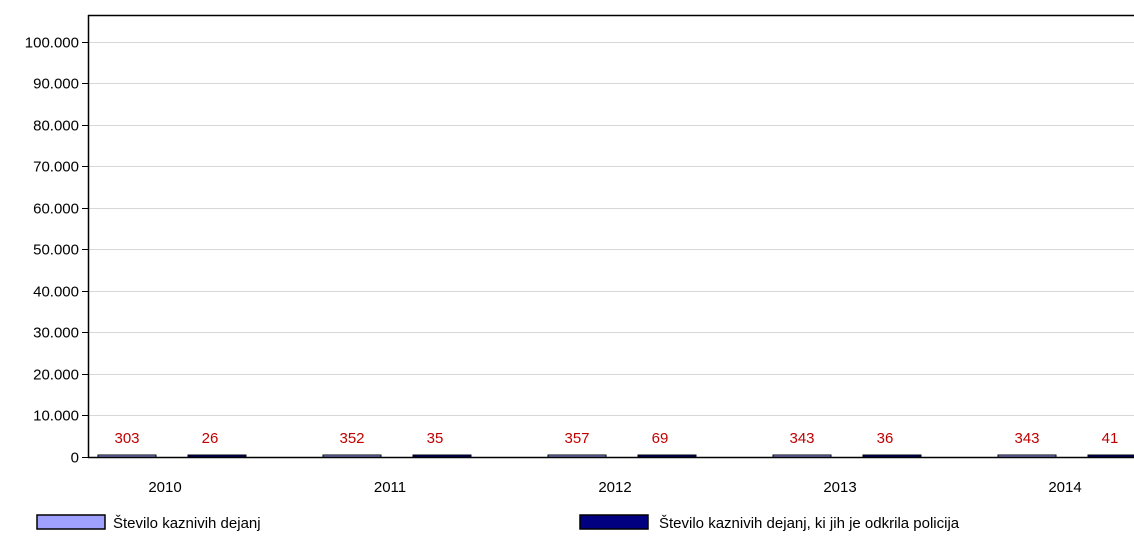 Image resolution: width=1134 pixels, height=539 pixels. What do you see at coordinates (660, 438) in the screenshot?
I see `data-label: 69` at bounding box center [660, 438].